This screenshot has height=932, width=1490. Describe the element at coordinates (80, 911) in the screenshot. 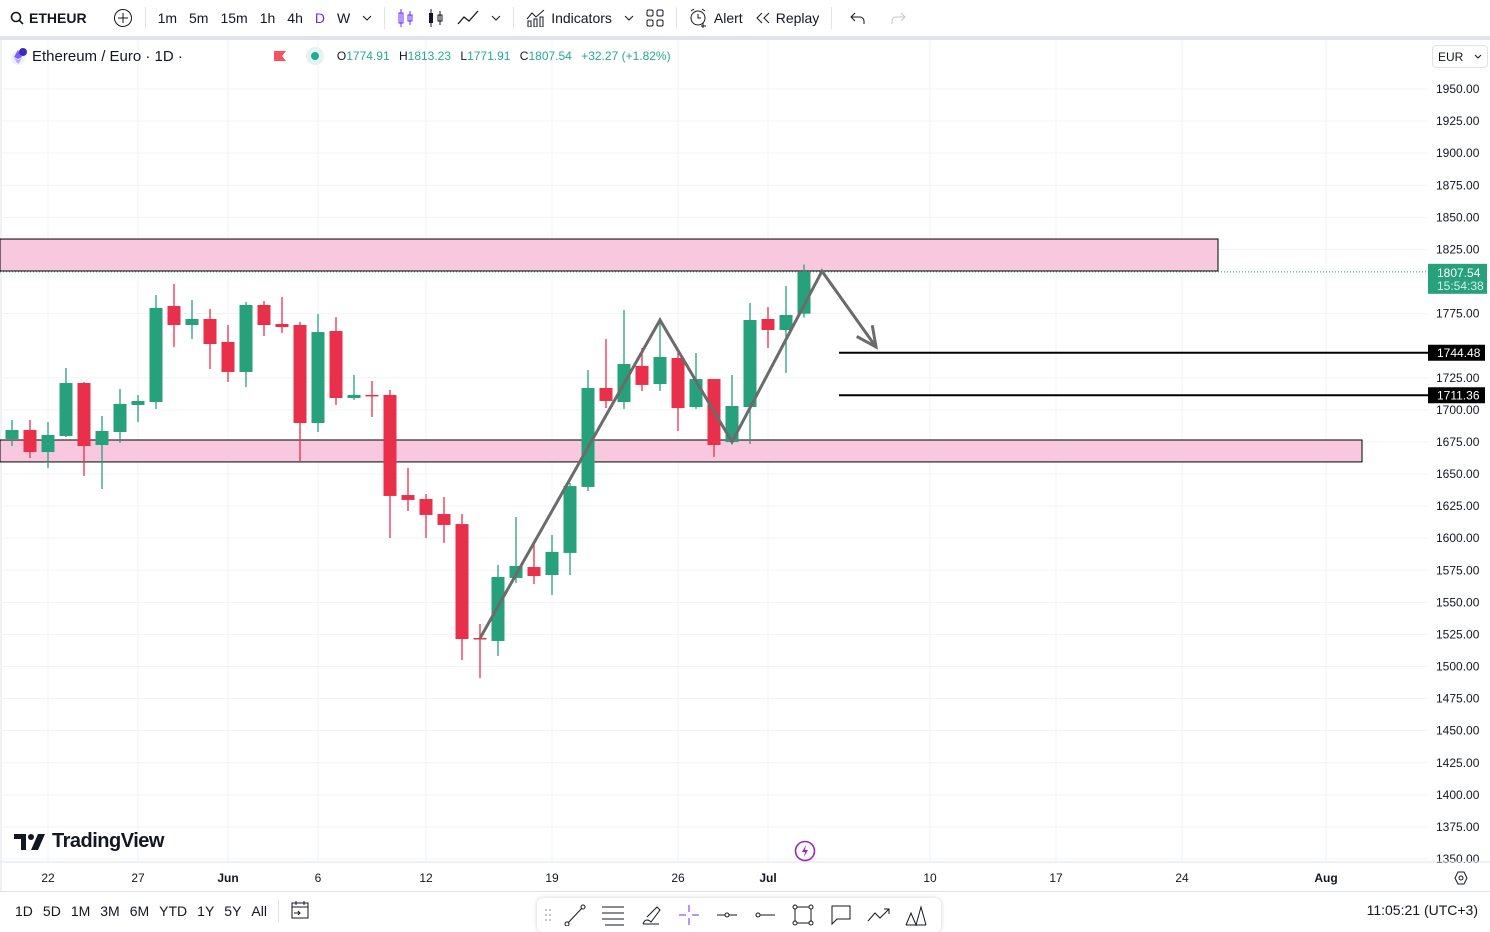

I see `range-1m: 1M` at that location.